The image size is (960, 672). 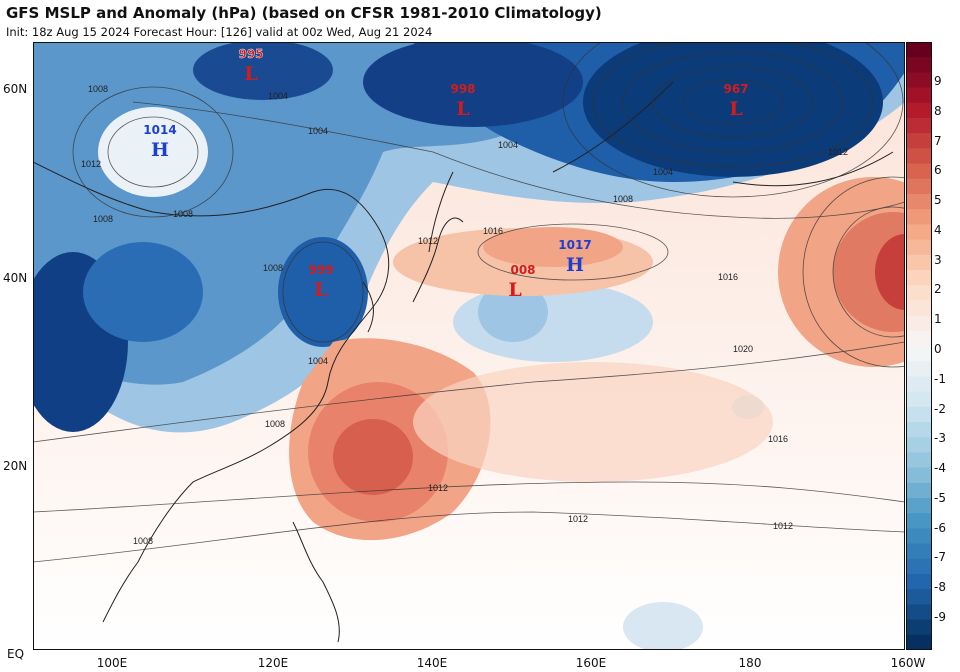 What do you see at coordinates (462, 101) in the screenshot?
I see `low-pressure-center-n: 998 L` at bounding box center [462, 101].